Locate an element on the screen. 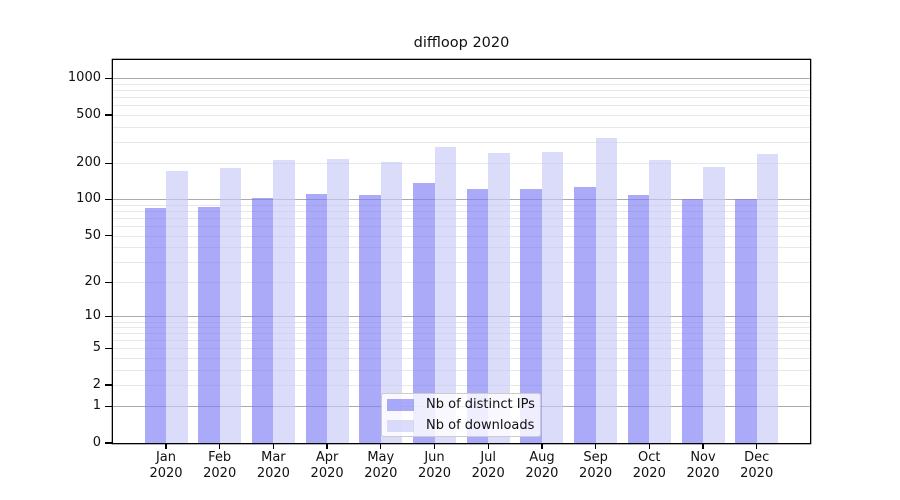 The height and width of the screenshot is (500, 900). legend-item-distinct-ips: Nb of distinct IPs is located at coordinates (461, 404).